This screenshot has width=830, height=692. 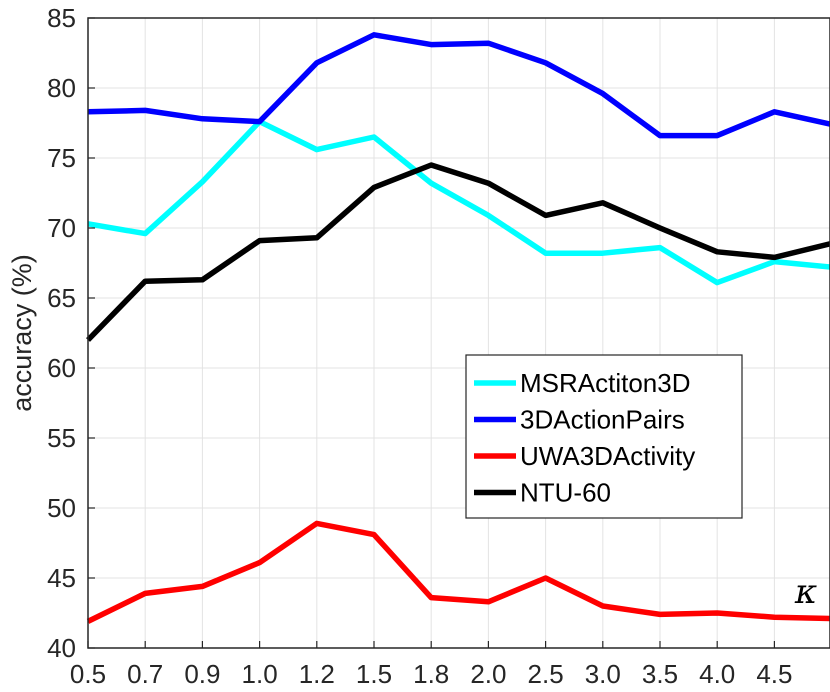 I want to click on y-tick-label: 50, so click(x=61, y=508).